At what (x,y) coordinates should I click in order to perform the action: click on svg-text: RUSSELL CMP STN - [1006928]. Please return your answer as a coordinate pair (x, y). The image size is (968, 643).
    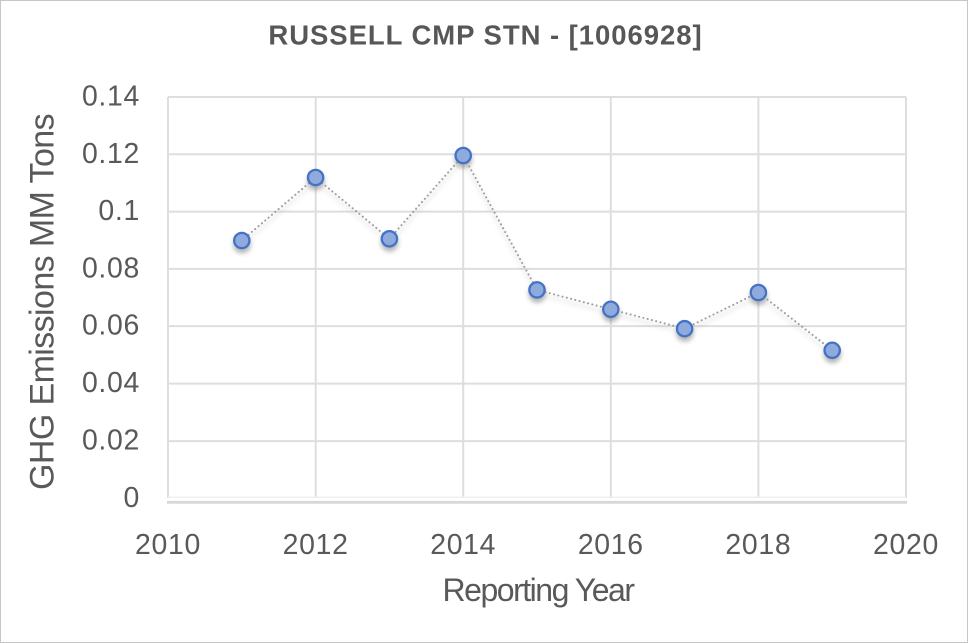
    Looking at the image, I should click on (485, 35).